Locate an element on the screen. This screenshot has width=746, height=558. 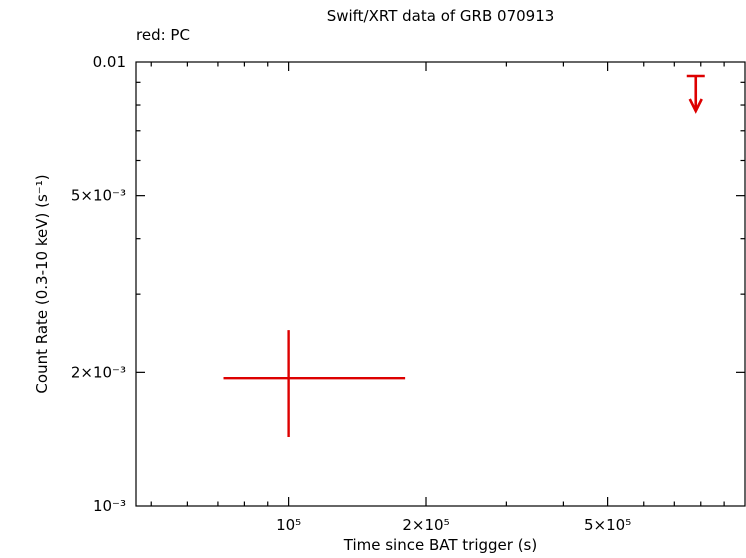
legend-pc-label: red: PC is located at coordinates (163, 35).